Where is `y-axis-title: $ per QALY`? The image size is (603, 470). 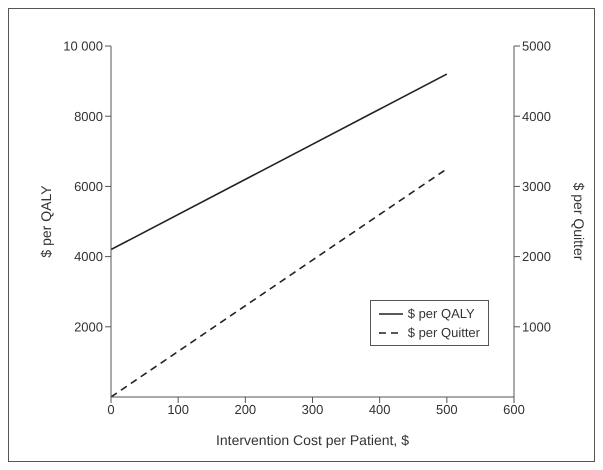
y-axis-title: $ per QALY is located at coordinates (46, 221).